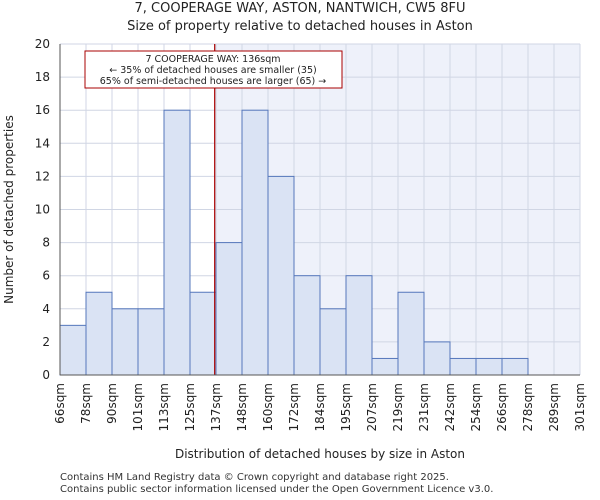 The height and width of the screenshot is (500, 600). What do you see at coordinates (46, 276) in the screenshot?
I see `y-tick-label: 6` at bounding box center [46, 276].